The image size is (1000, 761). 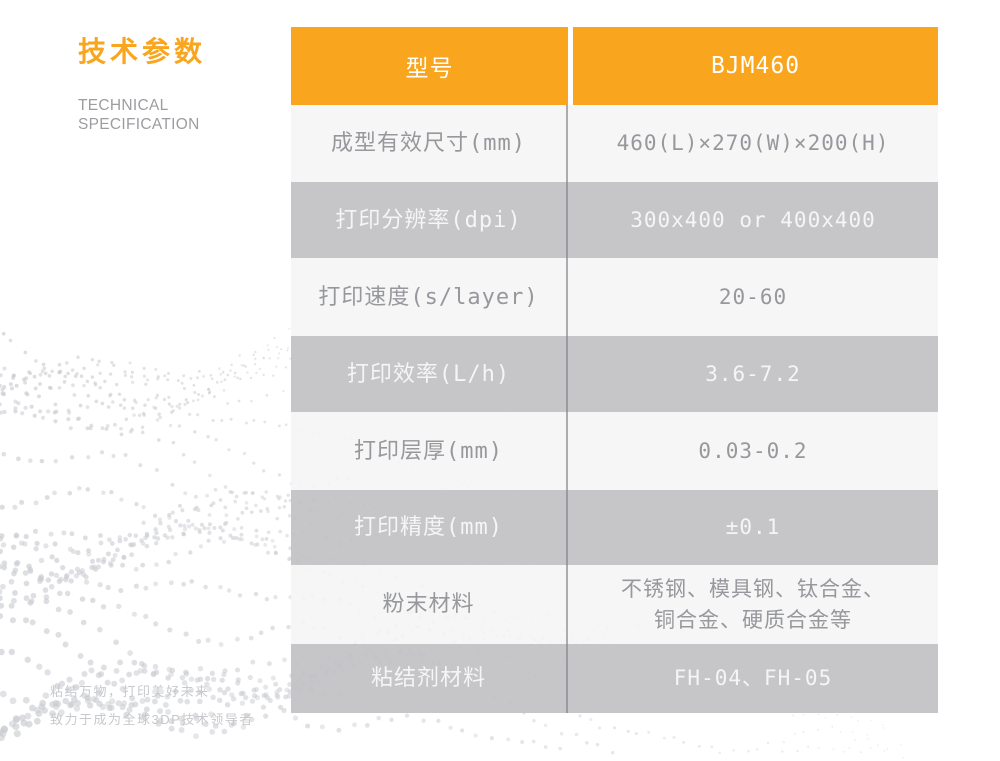 What do you see at coordinates (429, 604) in the screenshot?
I see `spec-param-cell: 粉末材料` at bounding box center [429, 604].